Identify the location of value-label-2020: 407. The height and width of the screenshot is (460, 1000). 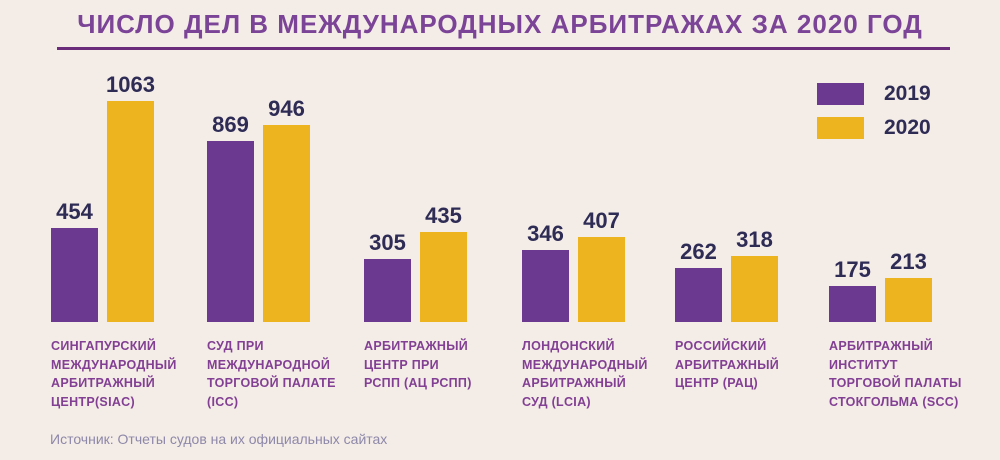
(601, 220).